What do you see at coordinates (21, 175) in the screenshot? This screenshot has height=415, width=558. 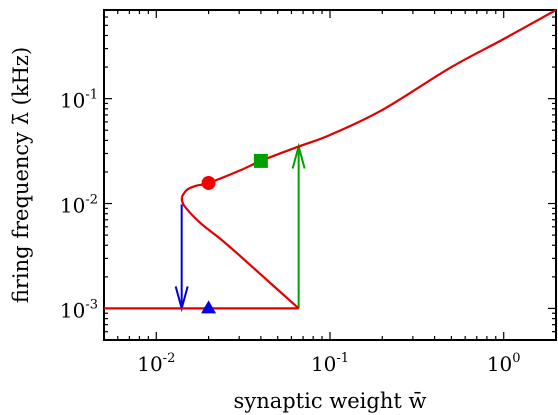 I see `y-axis-label: firing frequency λ̄ (kHz)` at bounding box center [21, 175].